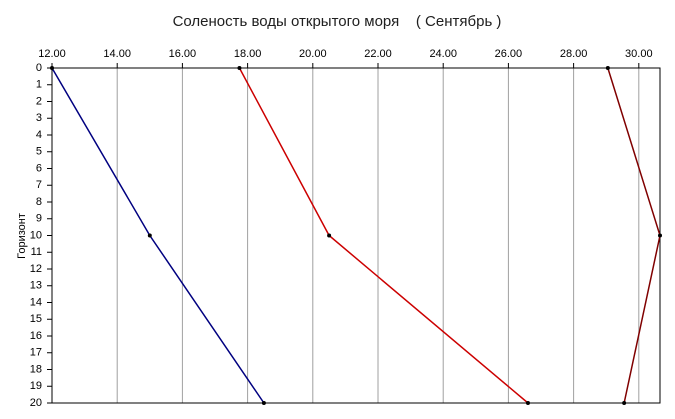 Image resolution: width=675 pixels, height=419 pixels. I want to click on x-tick-label: 22.00, so click(378, 54).